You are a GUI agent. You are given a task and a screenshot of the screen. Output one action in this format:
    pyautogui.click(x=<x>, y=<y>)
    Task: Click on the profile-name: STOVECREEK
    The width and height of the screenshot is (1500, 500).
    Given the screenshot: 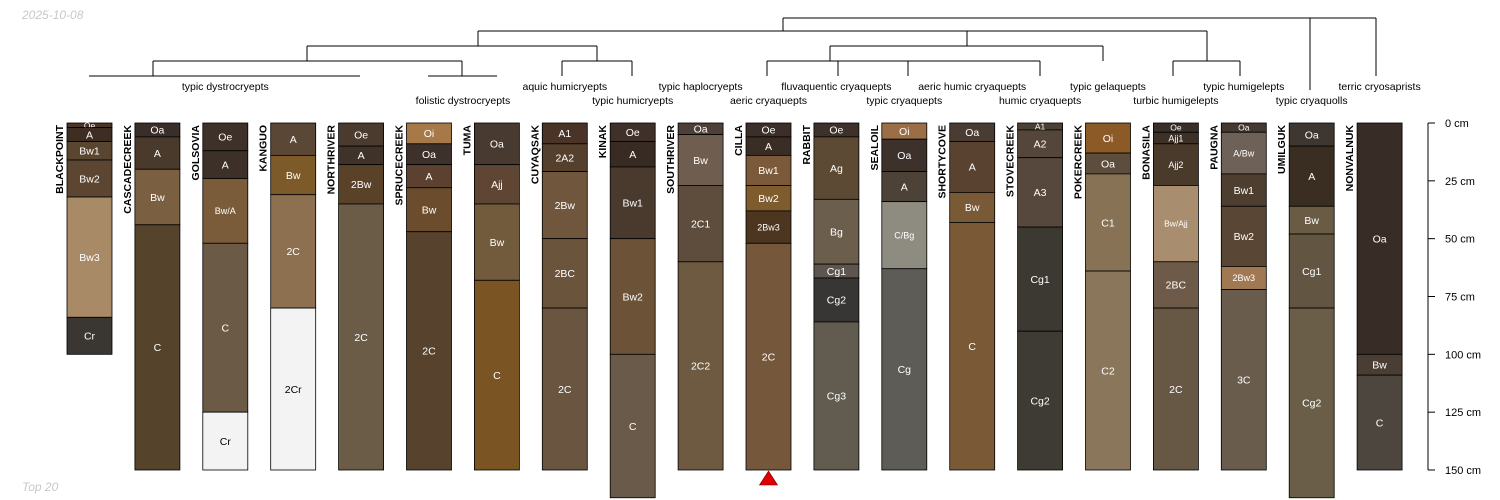 What is the action you would take?
    pyautogui.click(x=1011, y=161)
    